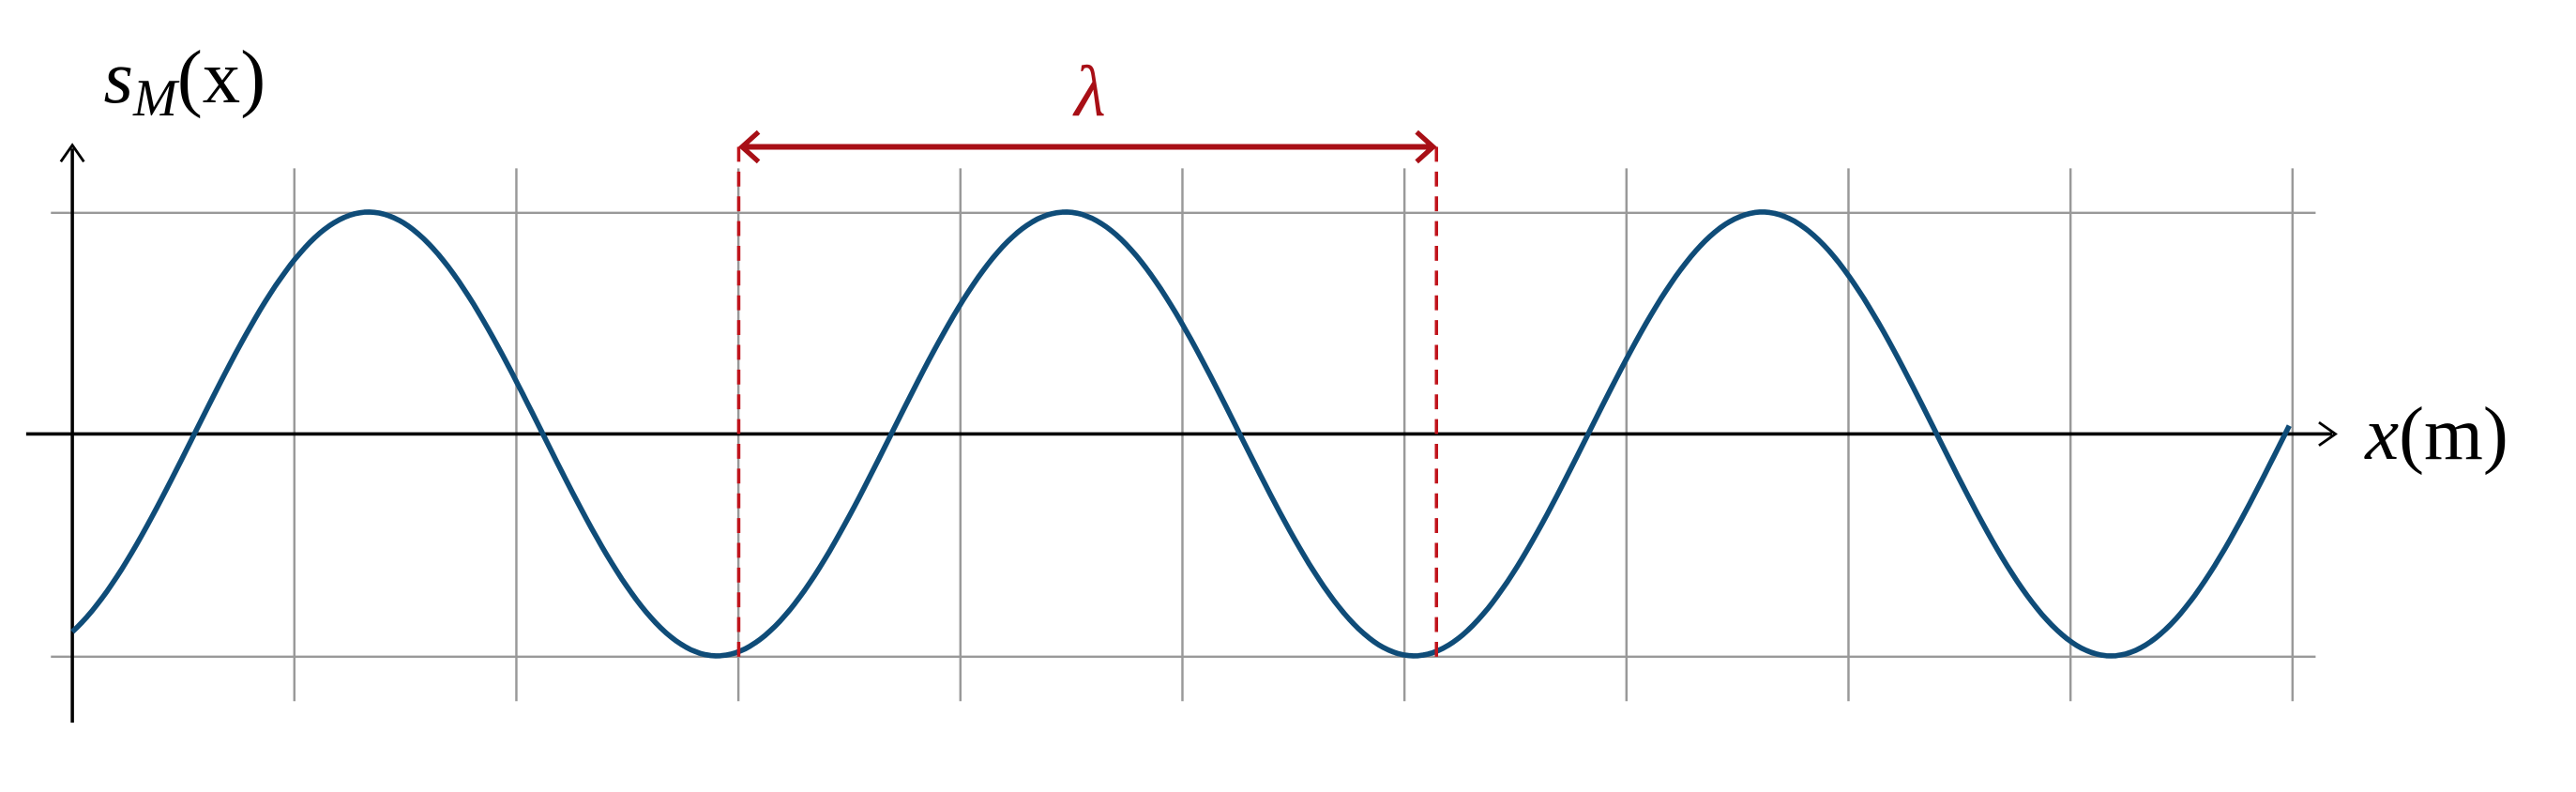 The width and height of the screenshot is (2576, 792). What do you see at coordinates (118, 78) in the screenshot?
I see `y-label-symbol: s` at bounding box center [118, 78].